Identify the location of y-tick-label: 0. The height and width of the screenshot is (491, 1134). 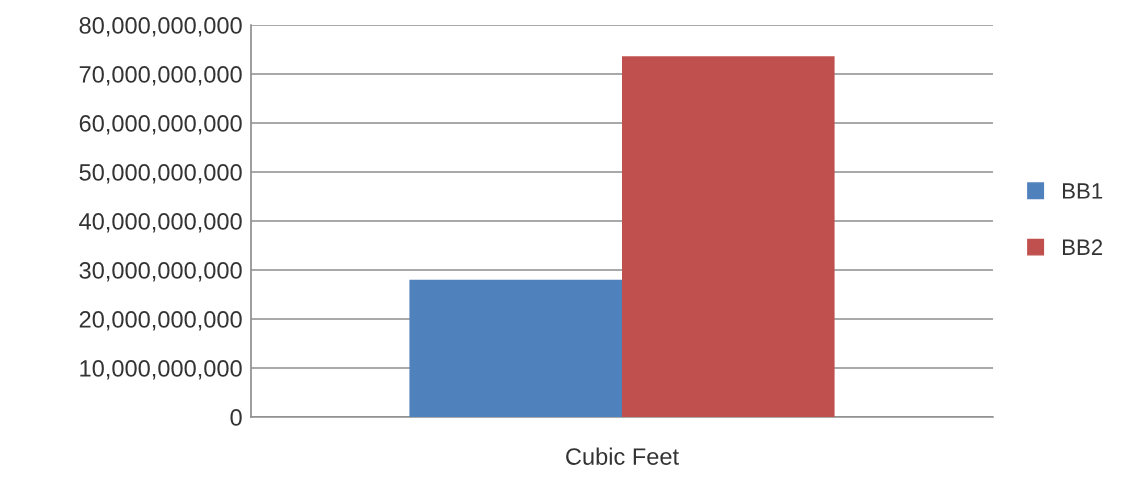
(236, 417).